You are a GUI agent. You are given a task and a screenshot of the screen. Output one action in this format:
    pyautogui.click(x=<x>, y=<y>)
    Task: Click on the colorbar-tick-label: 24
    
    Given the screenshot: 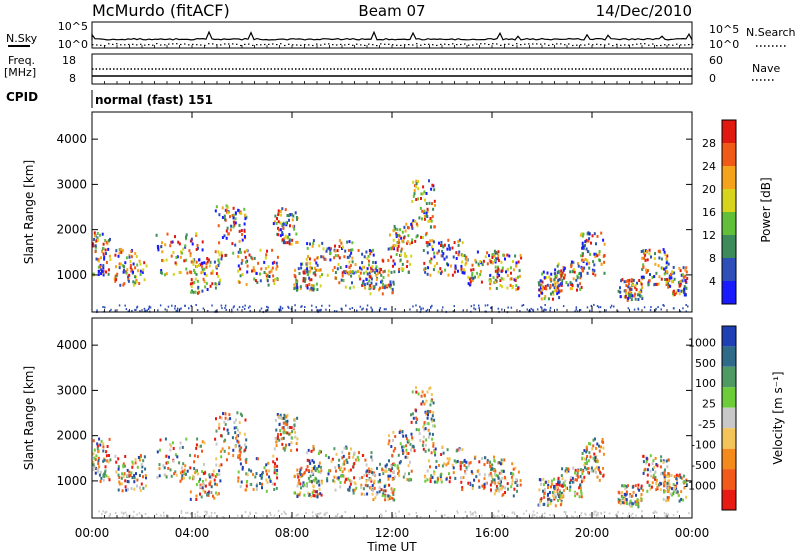 What is the action you would take?
    pyautogui.click(x=709, y=166)
    